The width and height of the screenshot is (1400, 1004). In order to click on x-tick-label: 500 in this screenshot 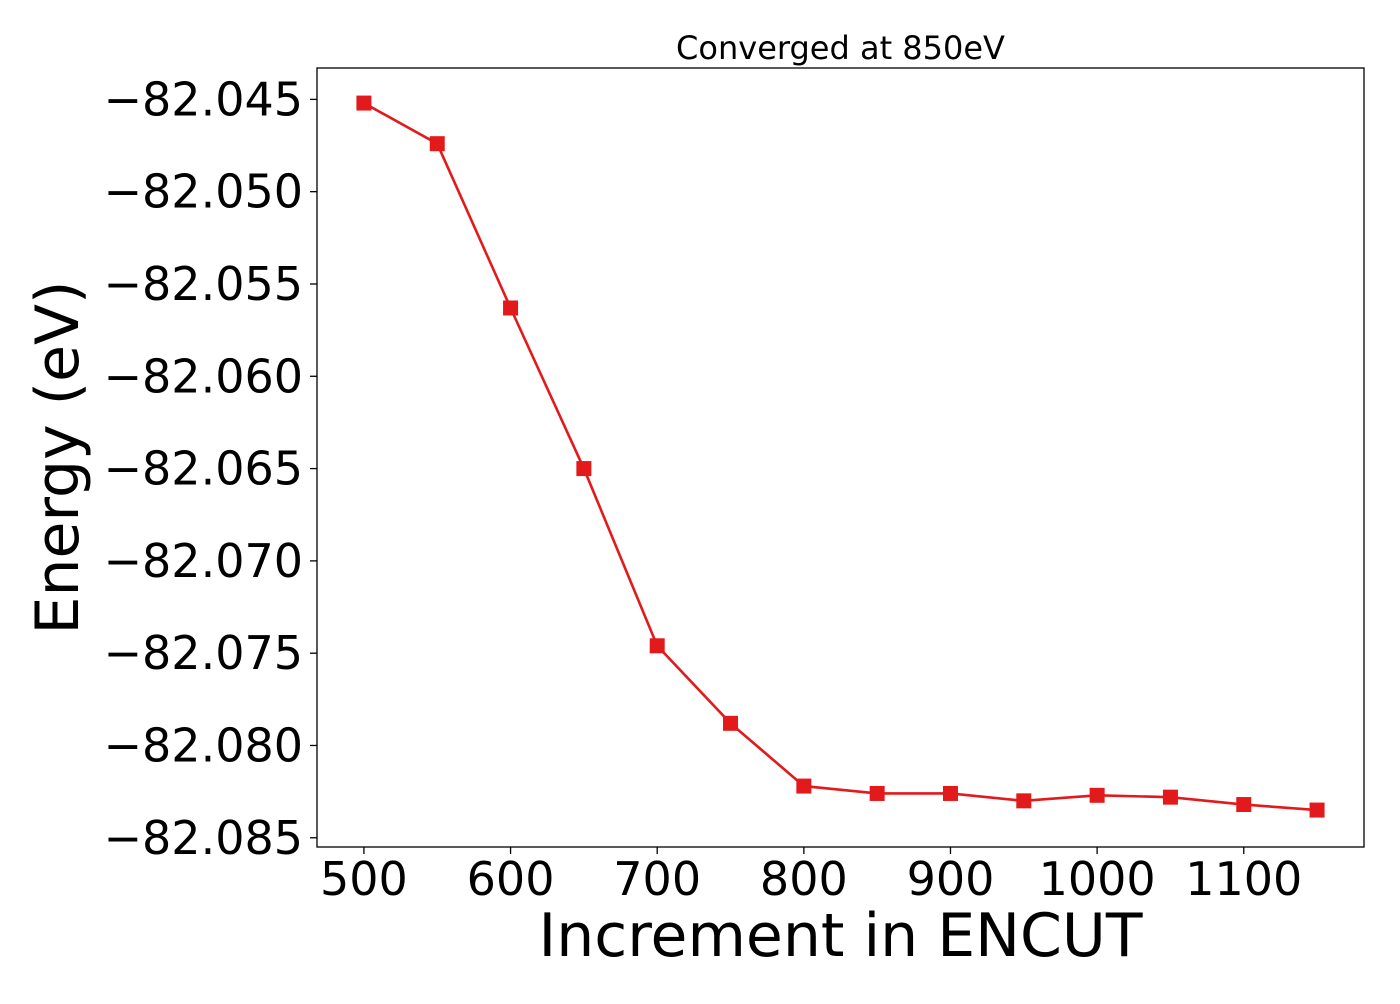, I will do `click(364, 879)`.